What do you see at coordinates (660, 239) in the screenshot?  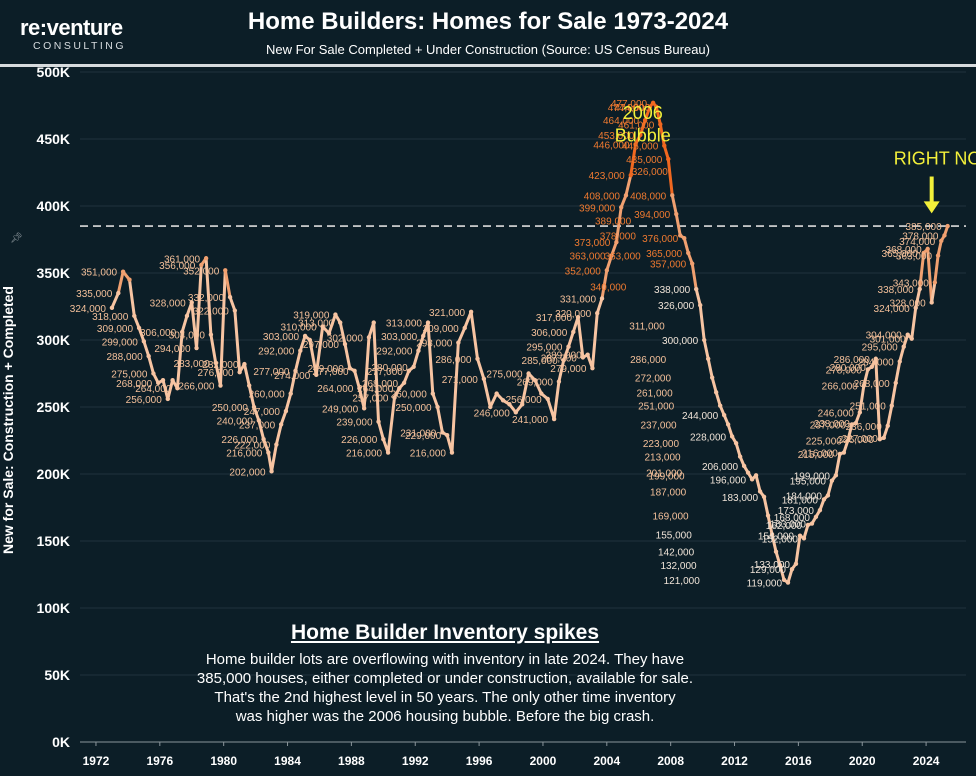 I see `data-label: 376,000` at bounding box center [660, 239].